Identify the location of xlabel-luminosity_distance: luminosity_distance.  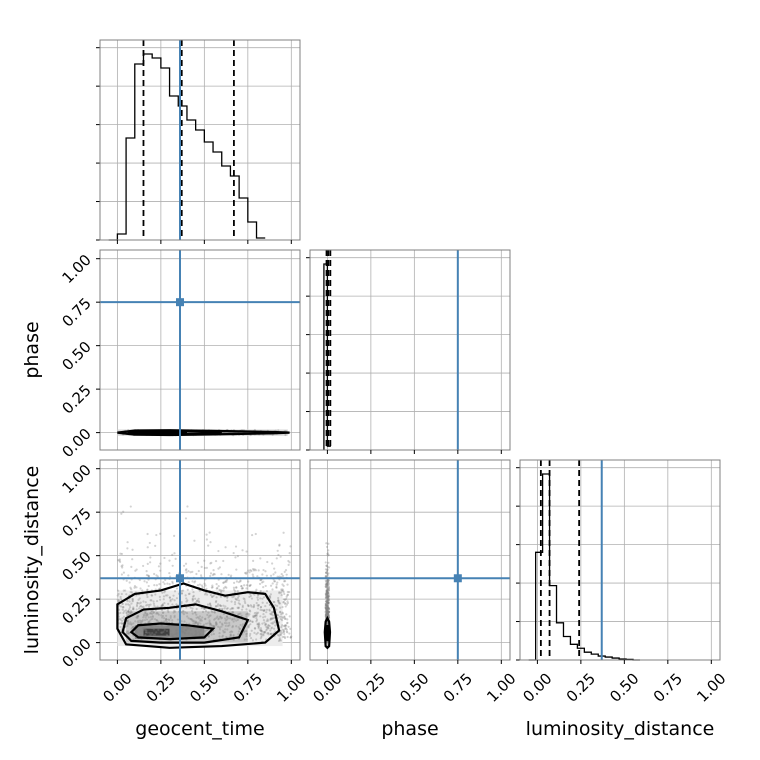
(620, 729).